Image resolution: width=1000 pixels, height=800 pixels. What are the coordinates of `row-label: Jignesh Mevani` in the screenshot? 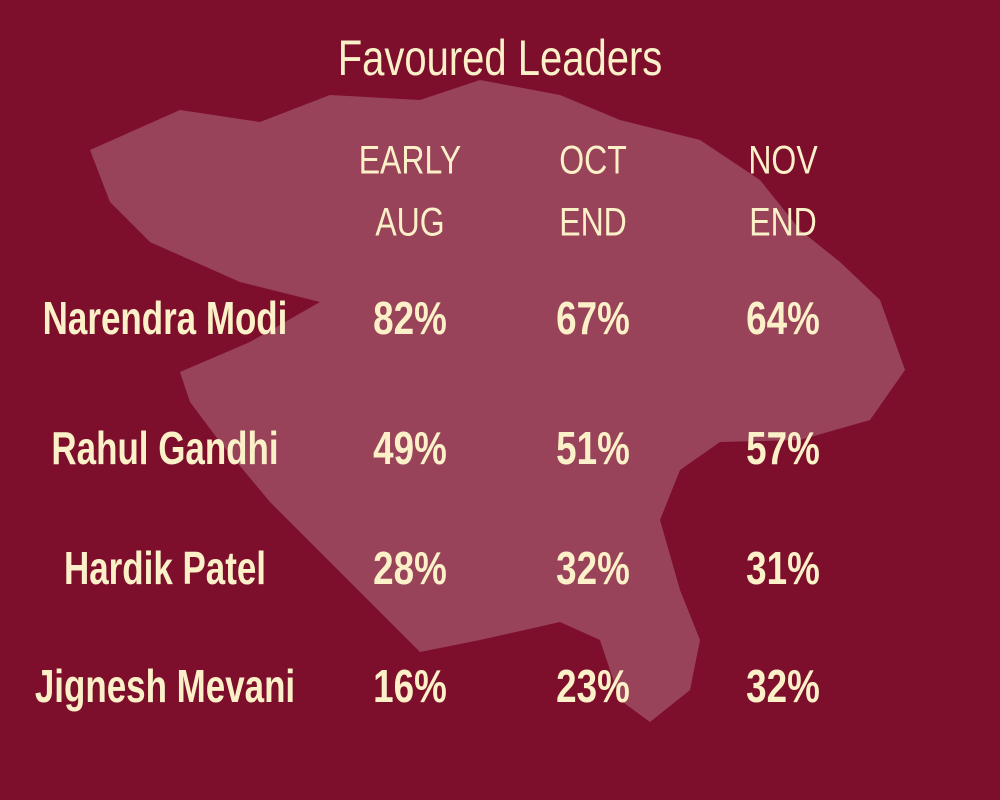 It's located at (165, 686).